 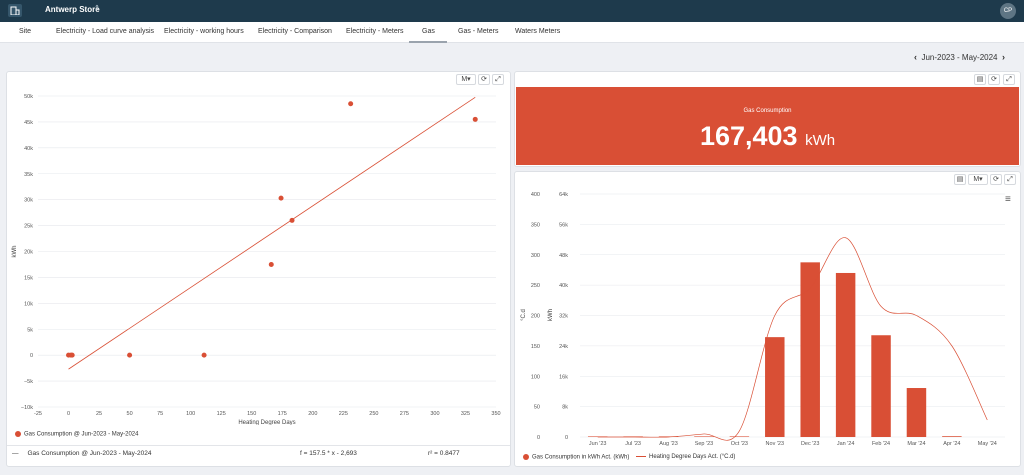 I want to click on combo-legend-bar: Gas Consumption in kWh Act. (kWh), so click(x=576, y=457).